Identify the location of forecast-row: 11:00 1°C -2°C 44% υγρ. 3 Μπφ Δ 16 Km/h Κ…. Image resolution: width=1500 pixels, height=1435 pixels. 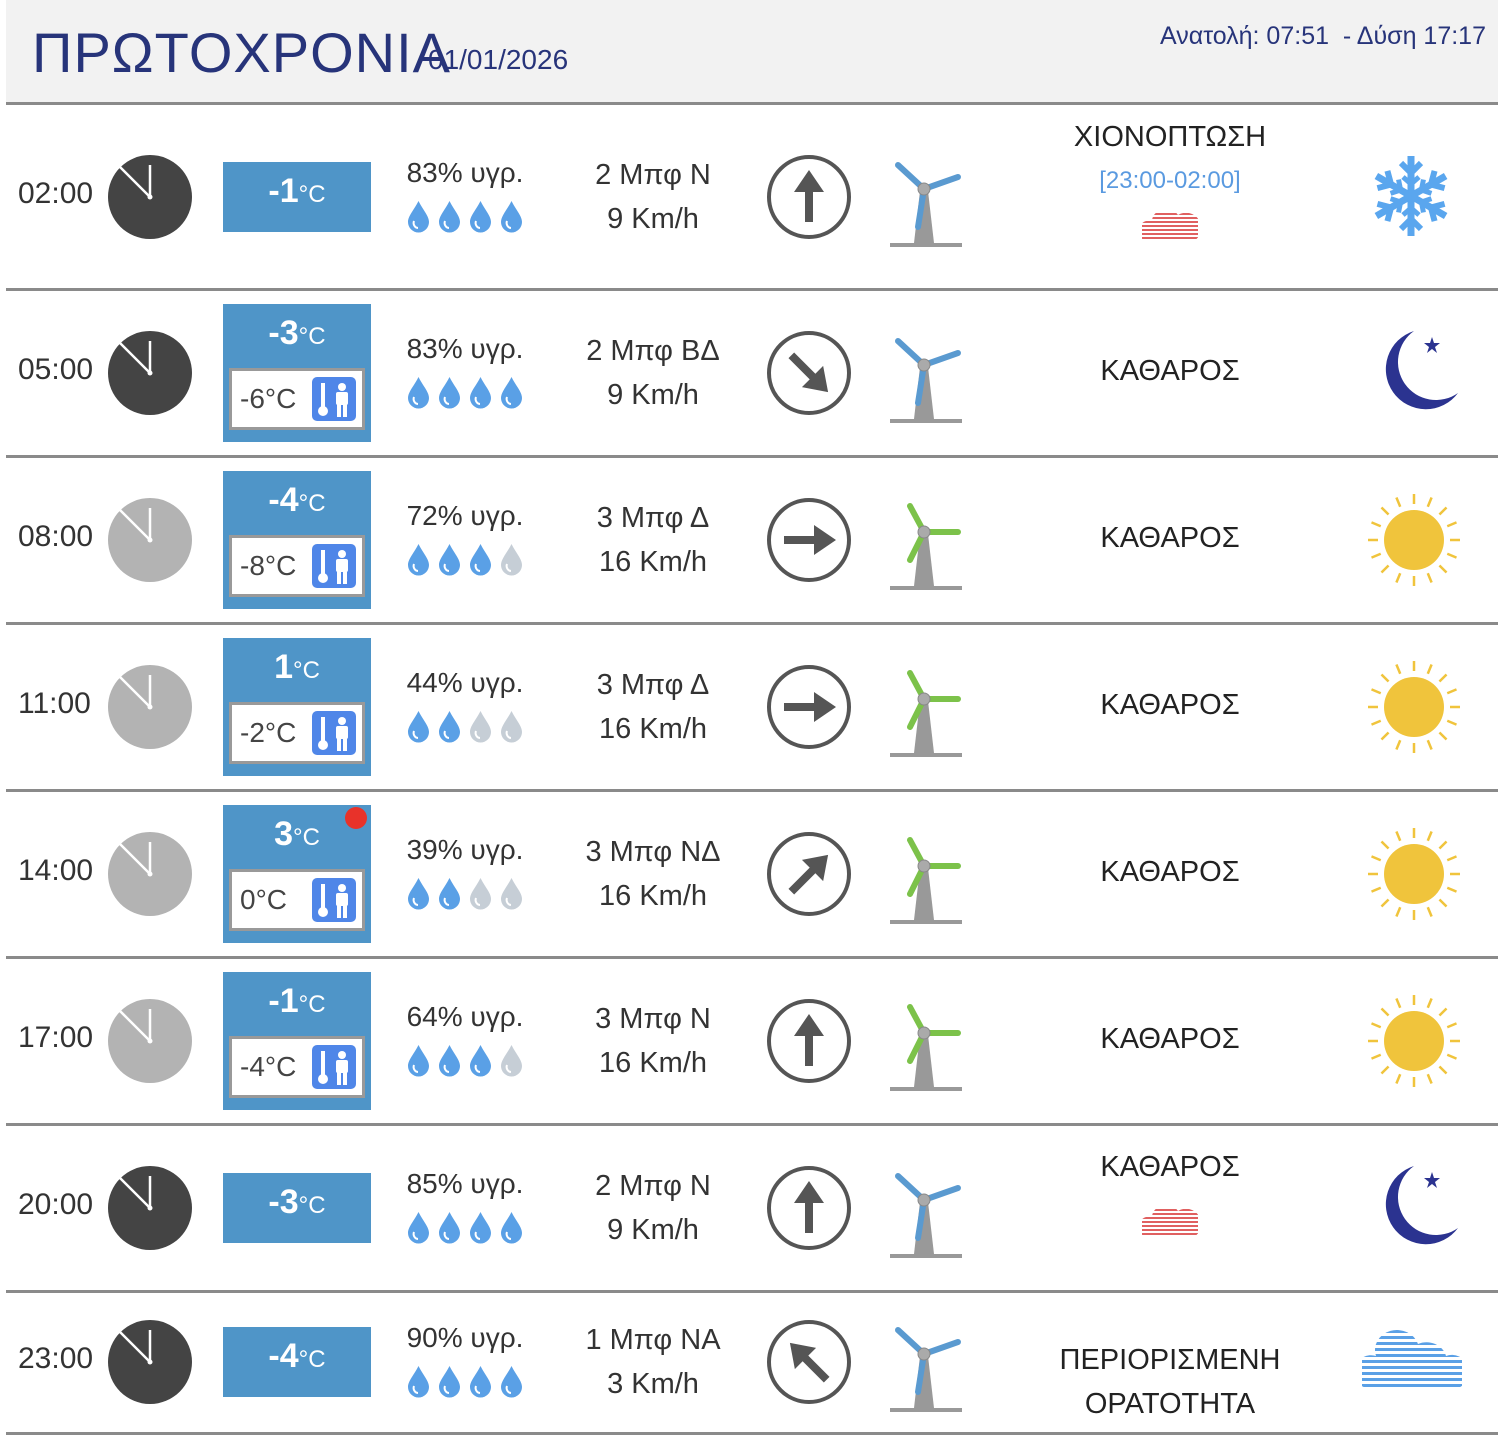
(752, 708).